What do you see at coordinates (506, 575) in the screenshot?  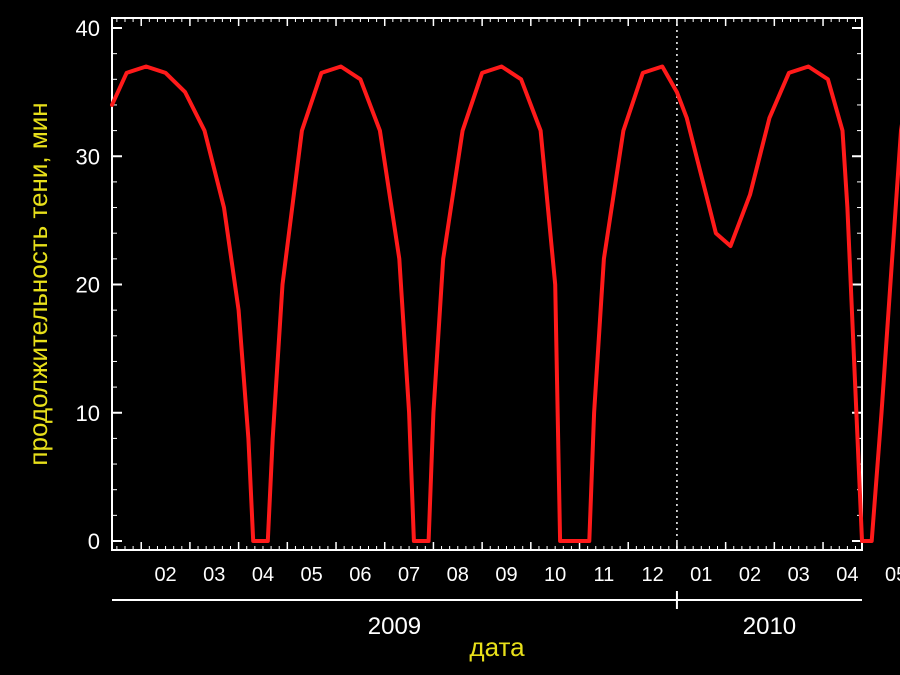 I see `x-tick-label: 09` at bounding box center [506, 575].